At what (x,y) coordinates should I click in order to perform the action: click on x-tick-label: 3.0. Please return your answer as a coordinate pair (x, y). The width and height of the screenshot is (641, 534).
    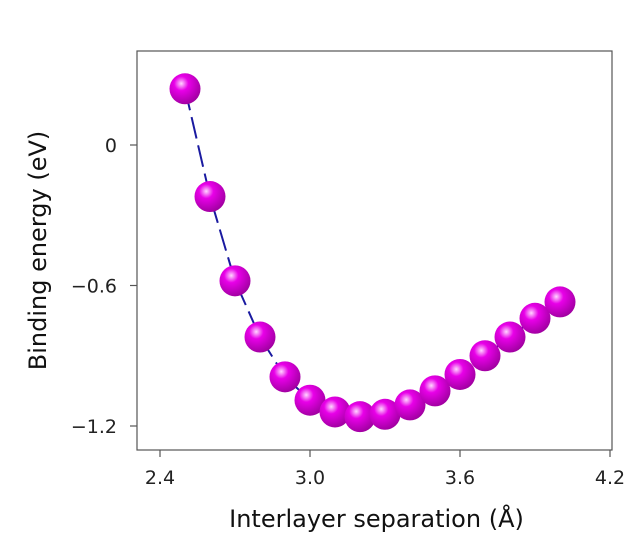
    Looking at the image, I should click on (310, 478).